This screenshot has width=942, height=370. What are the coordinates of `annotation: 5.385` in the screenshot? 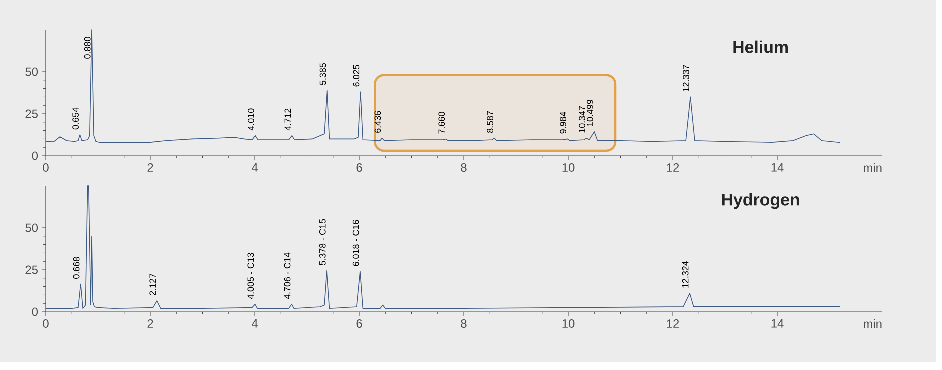 It's located at (323, 74).